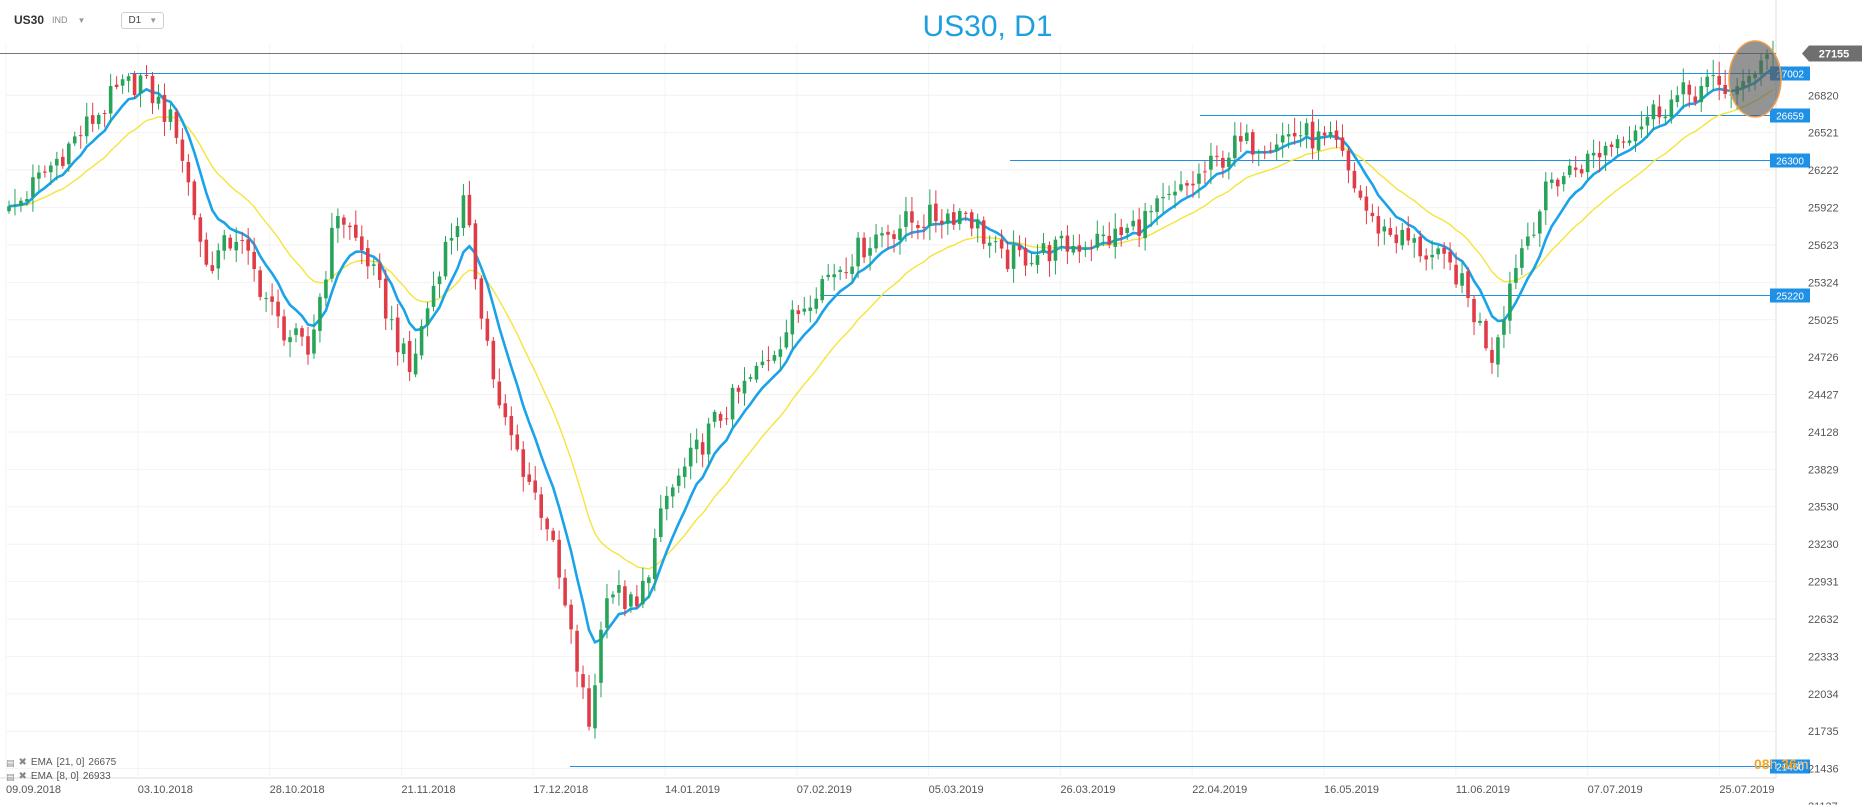  What do you see at coordinates (143, 20) in the screenshot?
I see `timeframe-select: D1 ▼` at bounding box center [143, 20].